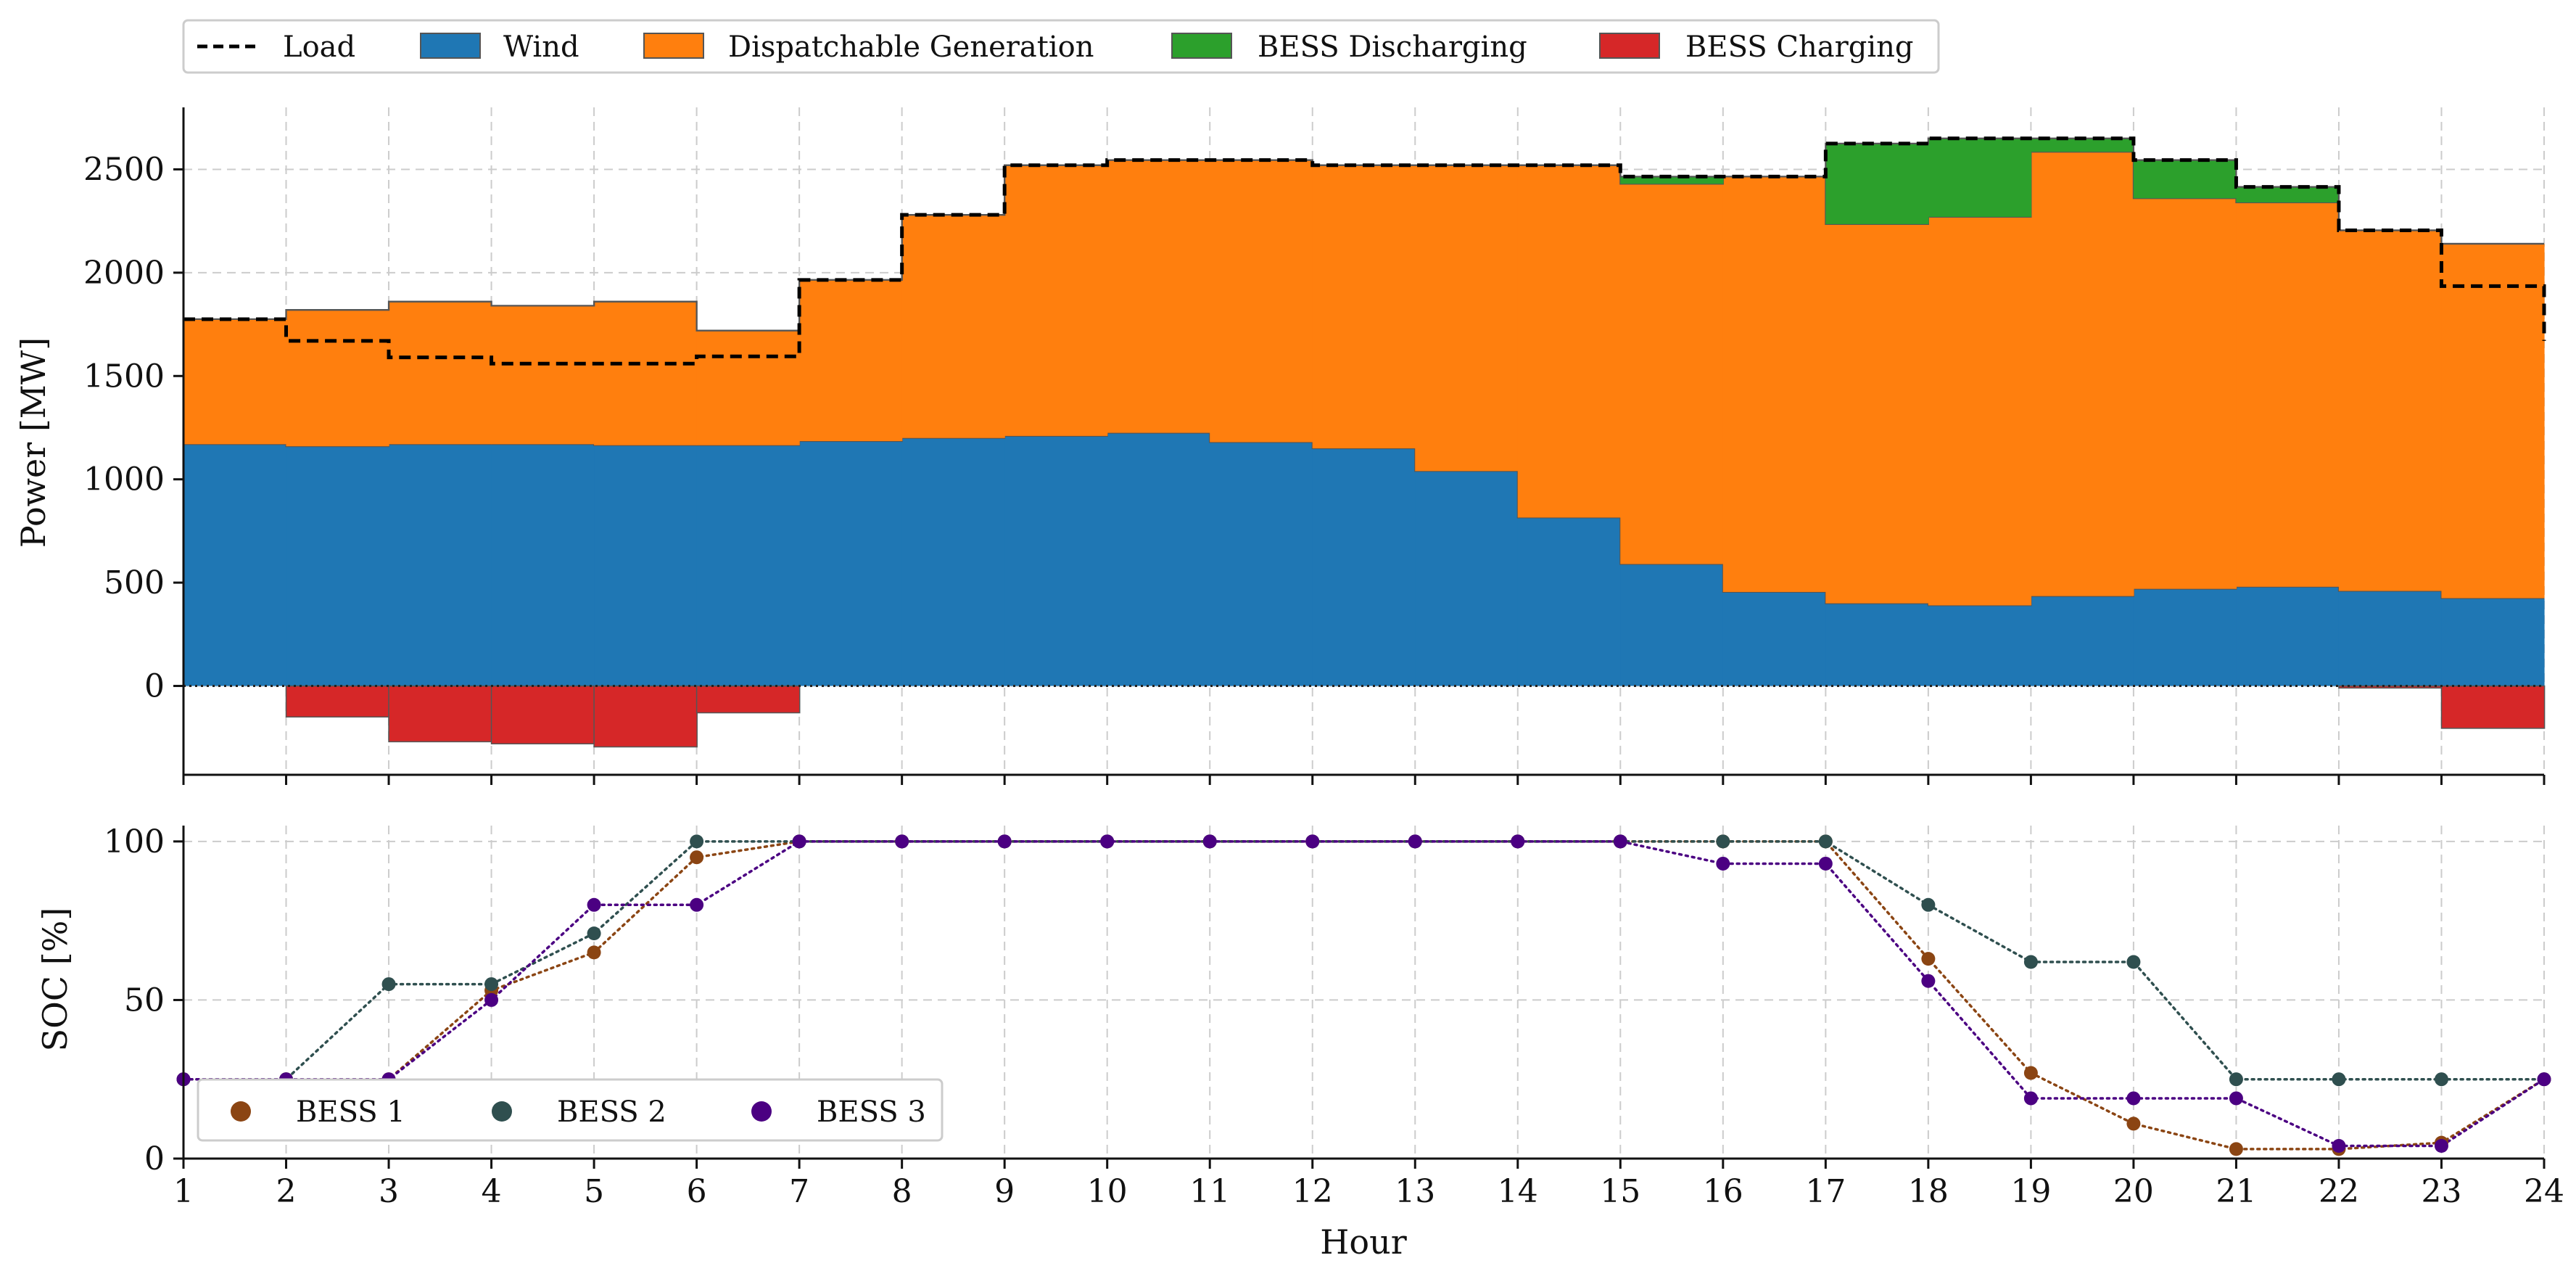 The image size is (2576, 1279). I want to click on soc-point-bess-2-h21, so click(2236, 1079).